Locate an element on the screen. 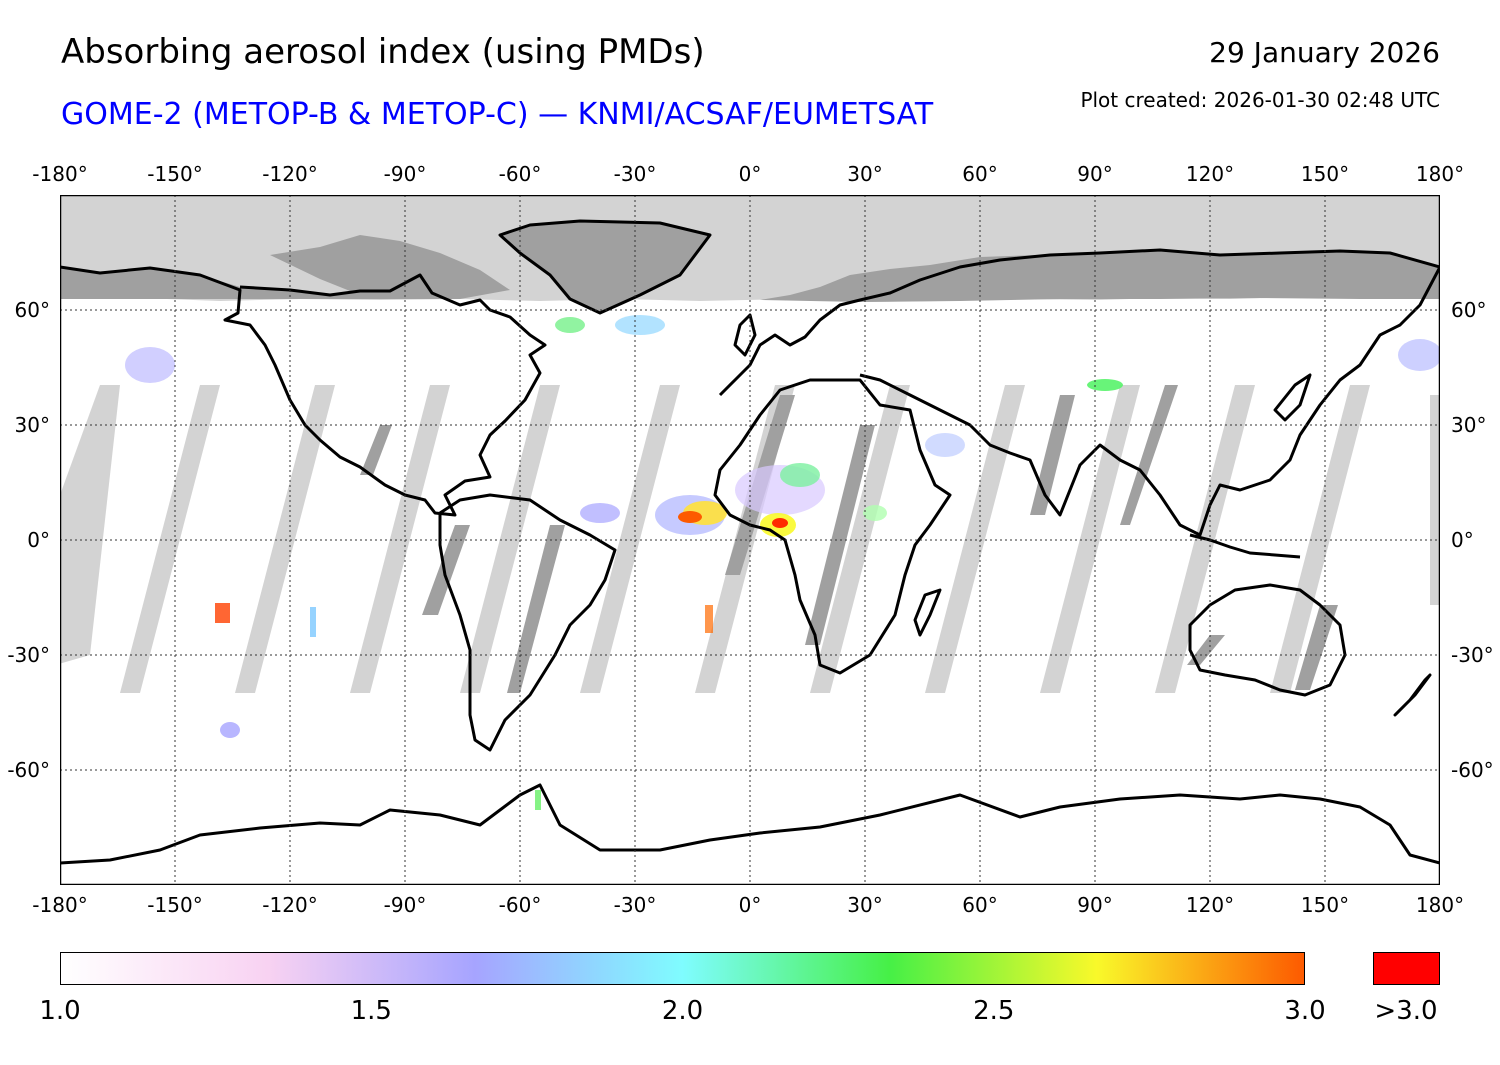  plot-created-timestamp: Plot created: 2026-01-30 02:48 UTC is located at coordinates (1260, 100).